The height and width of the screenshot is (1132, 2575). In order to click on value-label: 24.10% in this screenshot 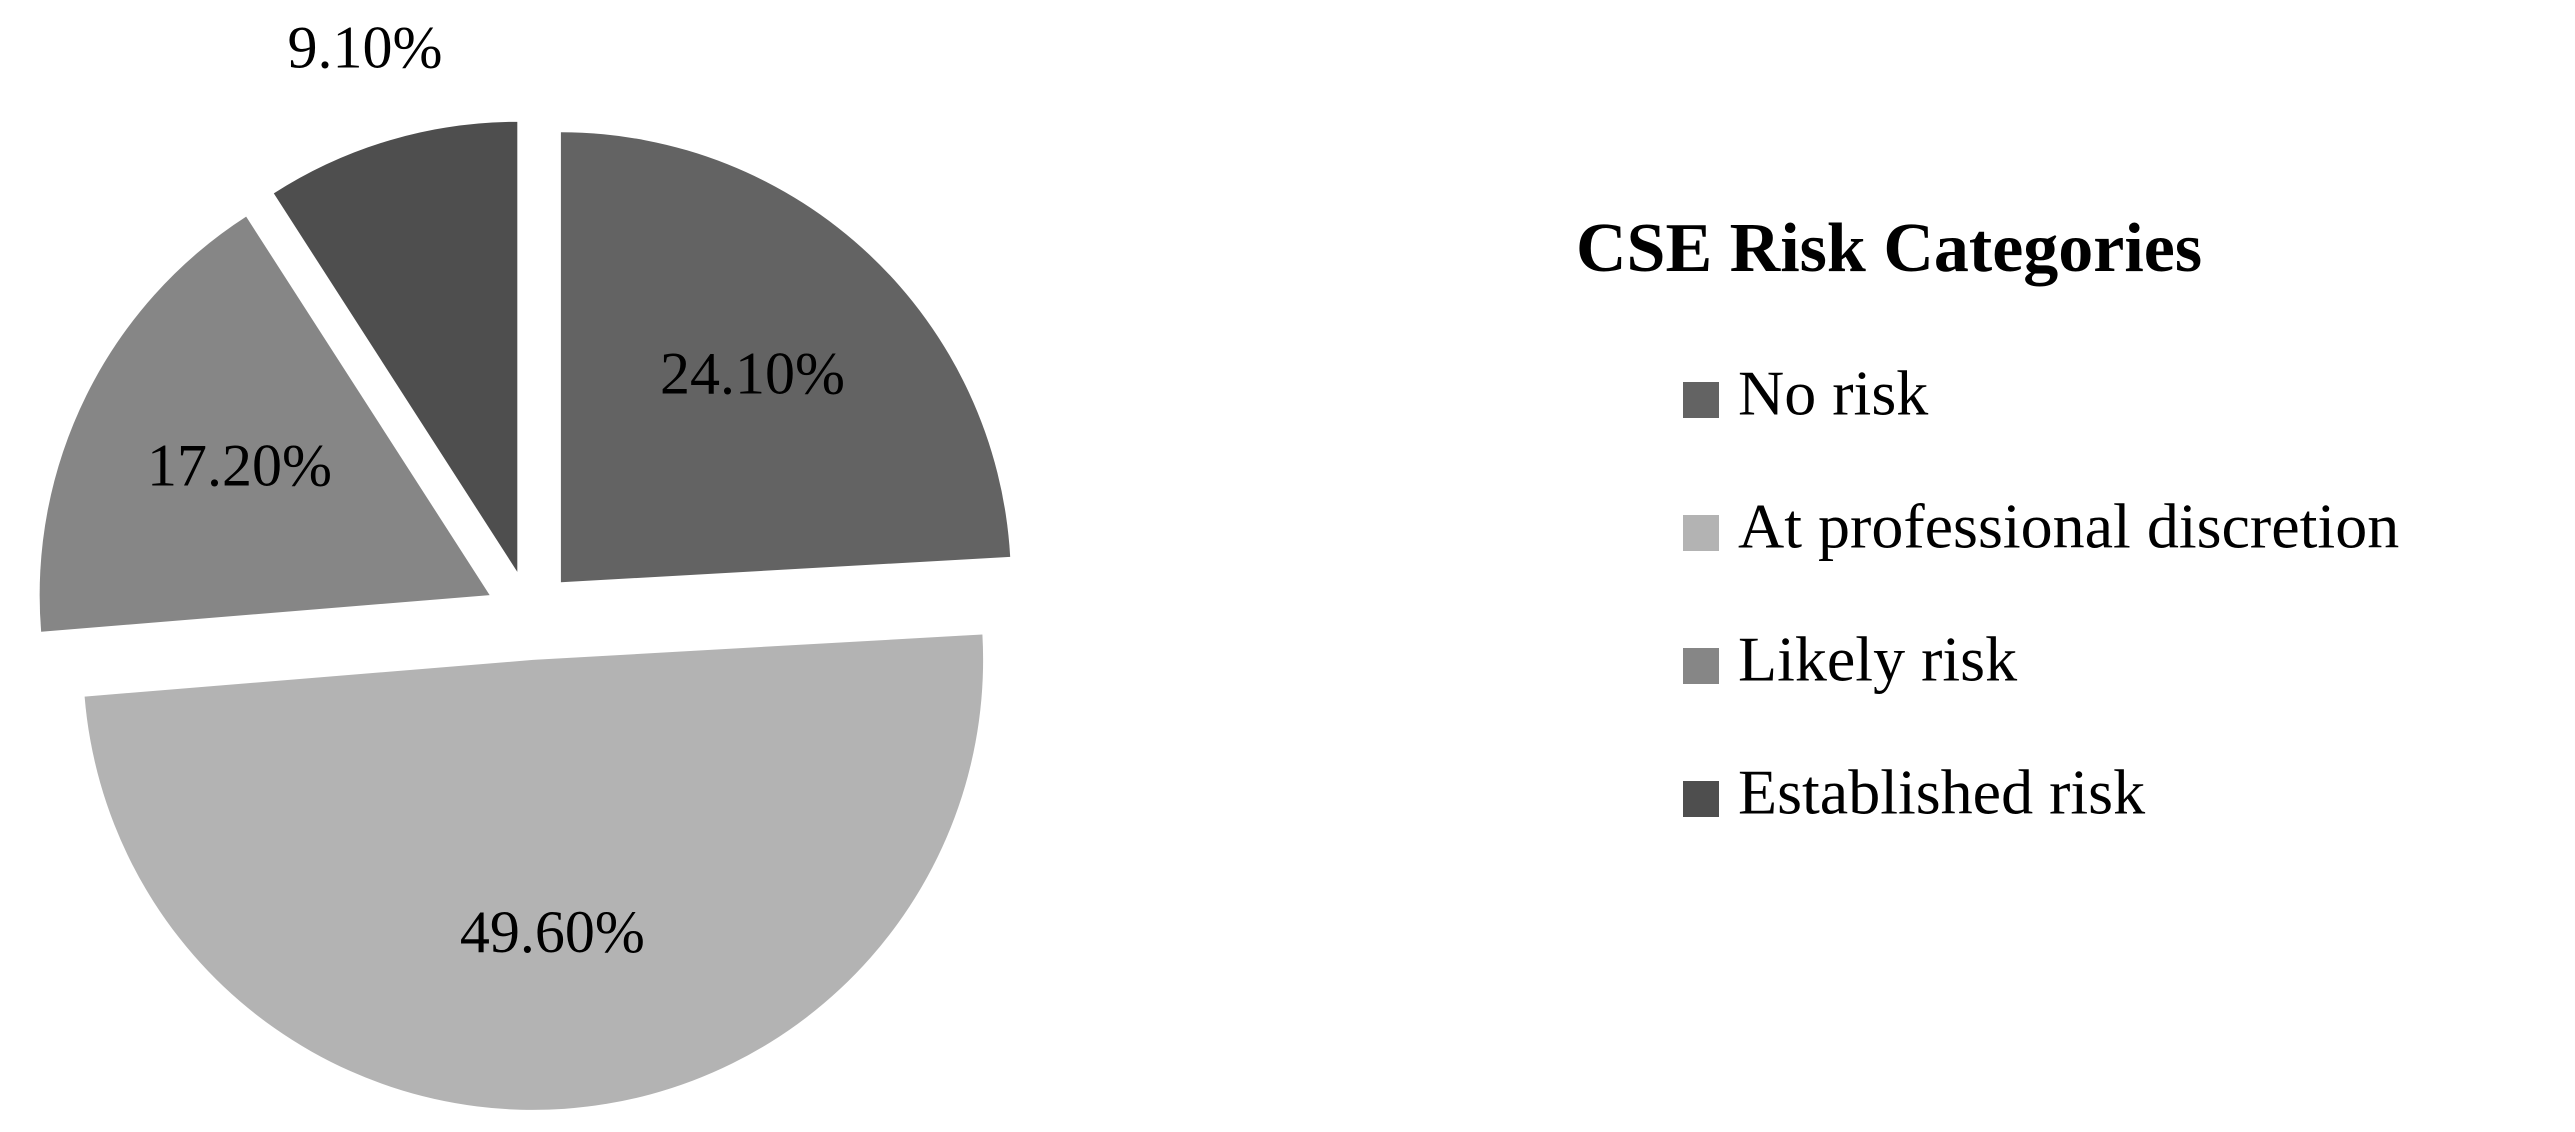, I will do `click(752, 373)`.